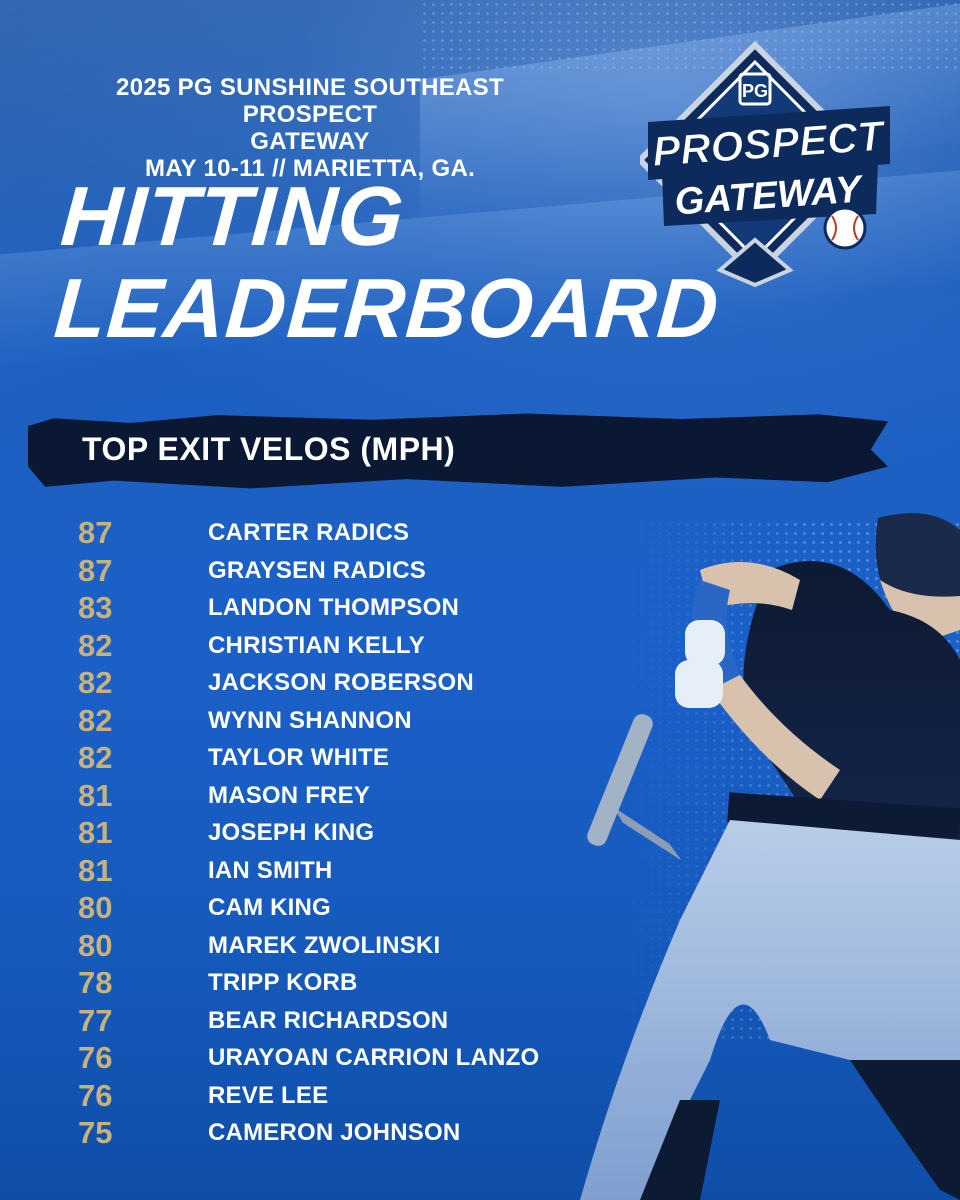 This screenshot has width=960, height=1200. I want to click on exit-velo-value: 75, so click(95, 1132).